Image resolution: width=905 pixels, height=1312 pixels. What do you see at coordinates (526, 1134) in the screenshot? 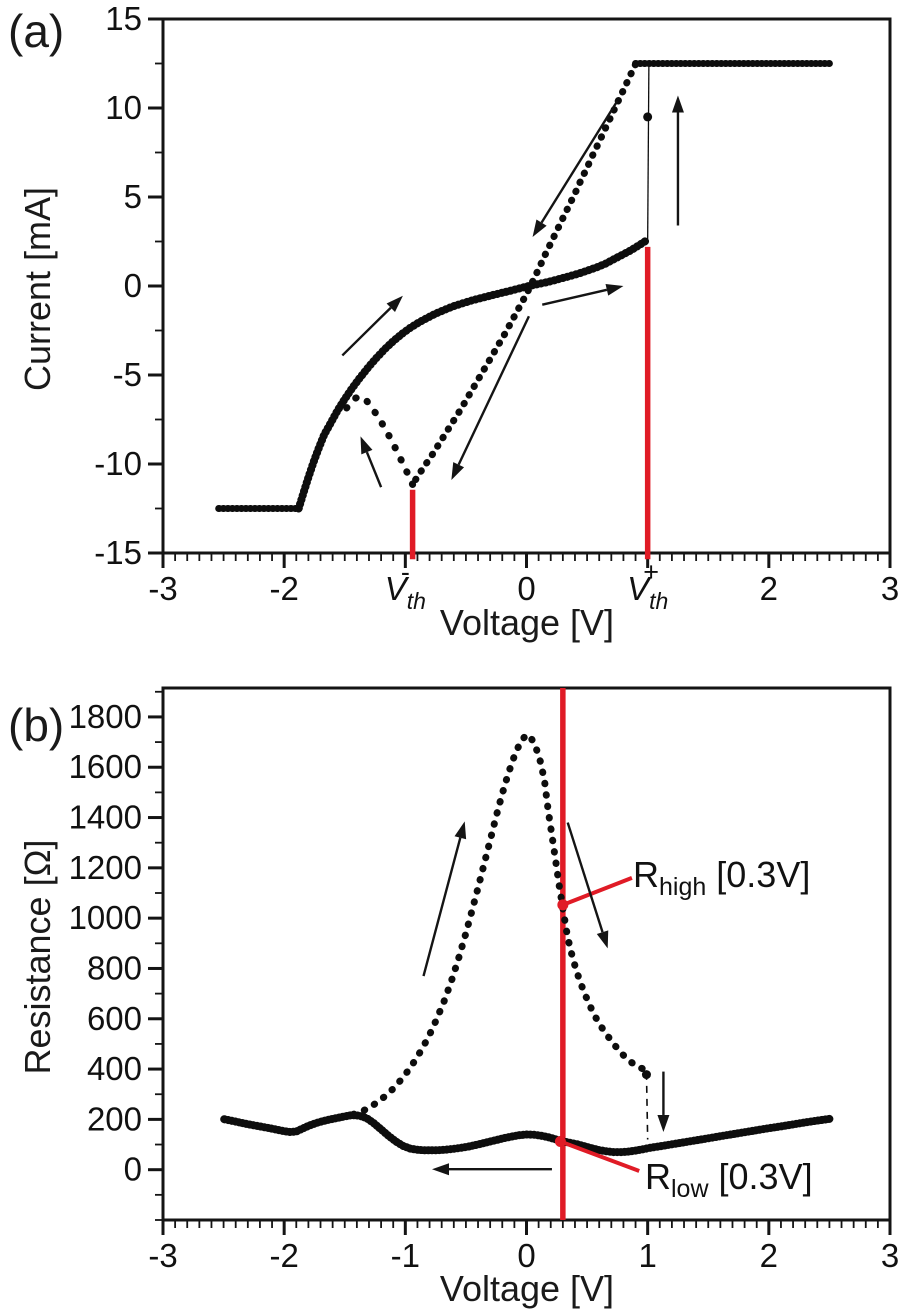
I see `series-low-resistance-branch` at bounding box center [526, 1134].